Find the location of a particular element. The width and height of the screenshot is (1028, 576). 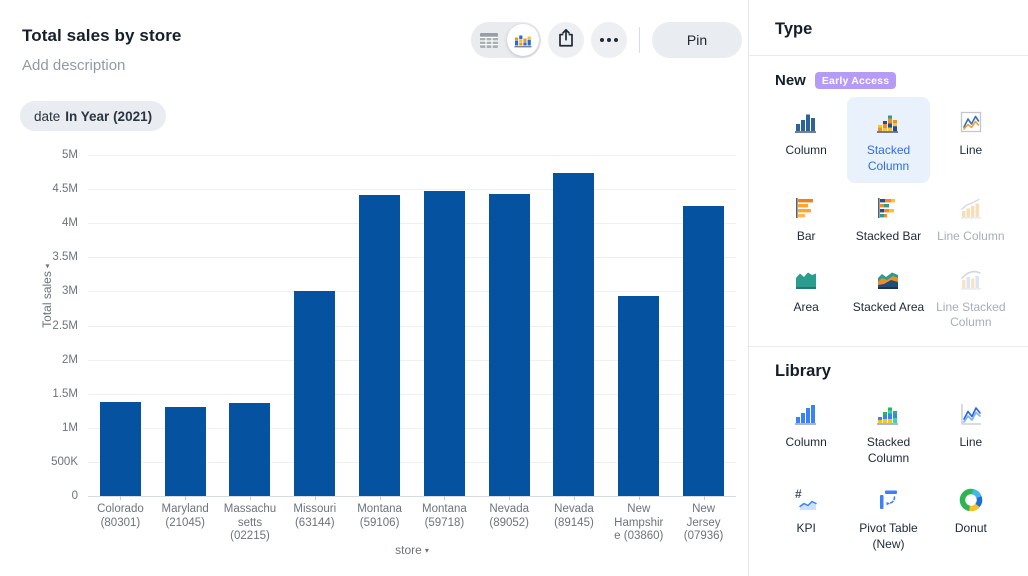

x-tick-label: Maryland (21045) is located at coordinates (185, 516).